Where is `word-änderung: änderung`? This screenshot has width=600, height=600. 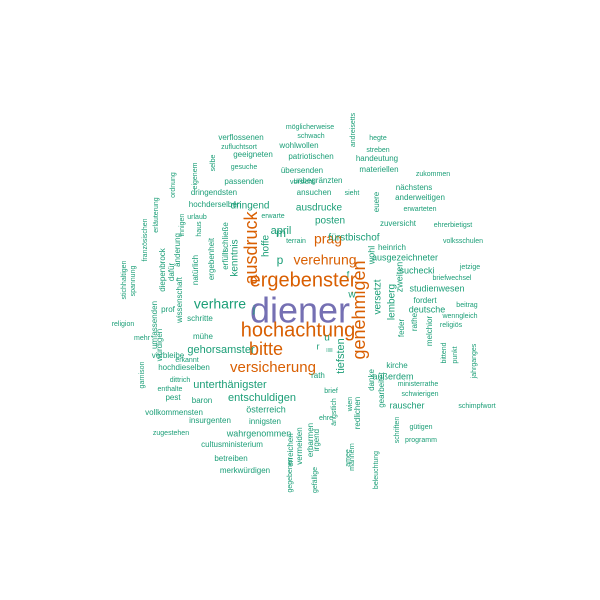 word-änderung: änderung is located at coordinates (177, 250).